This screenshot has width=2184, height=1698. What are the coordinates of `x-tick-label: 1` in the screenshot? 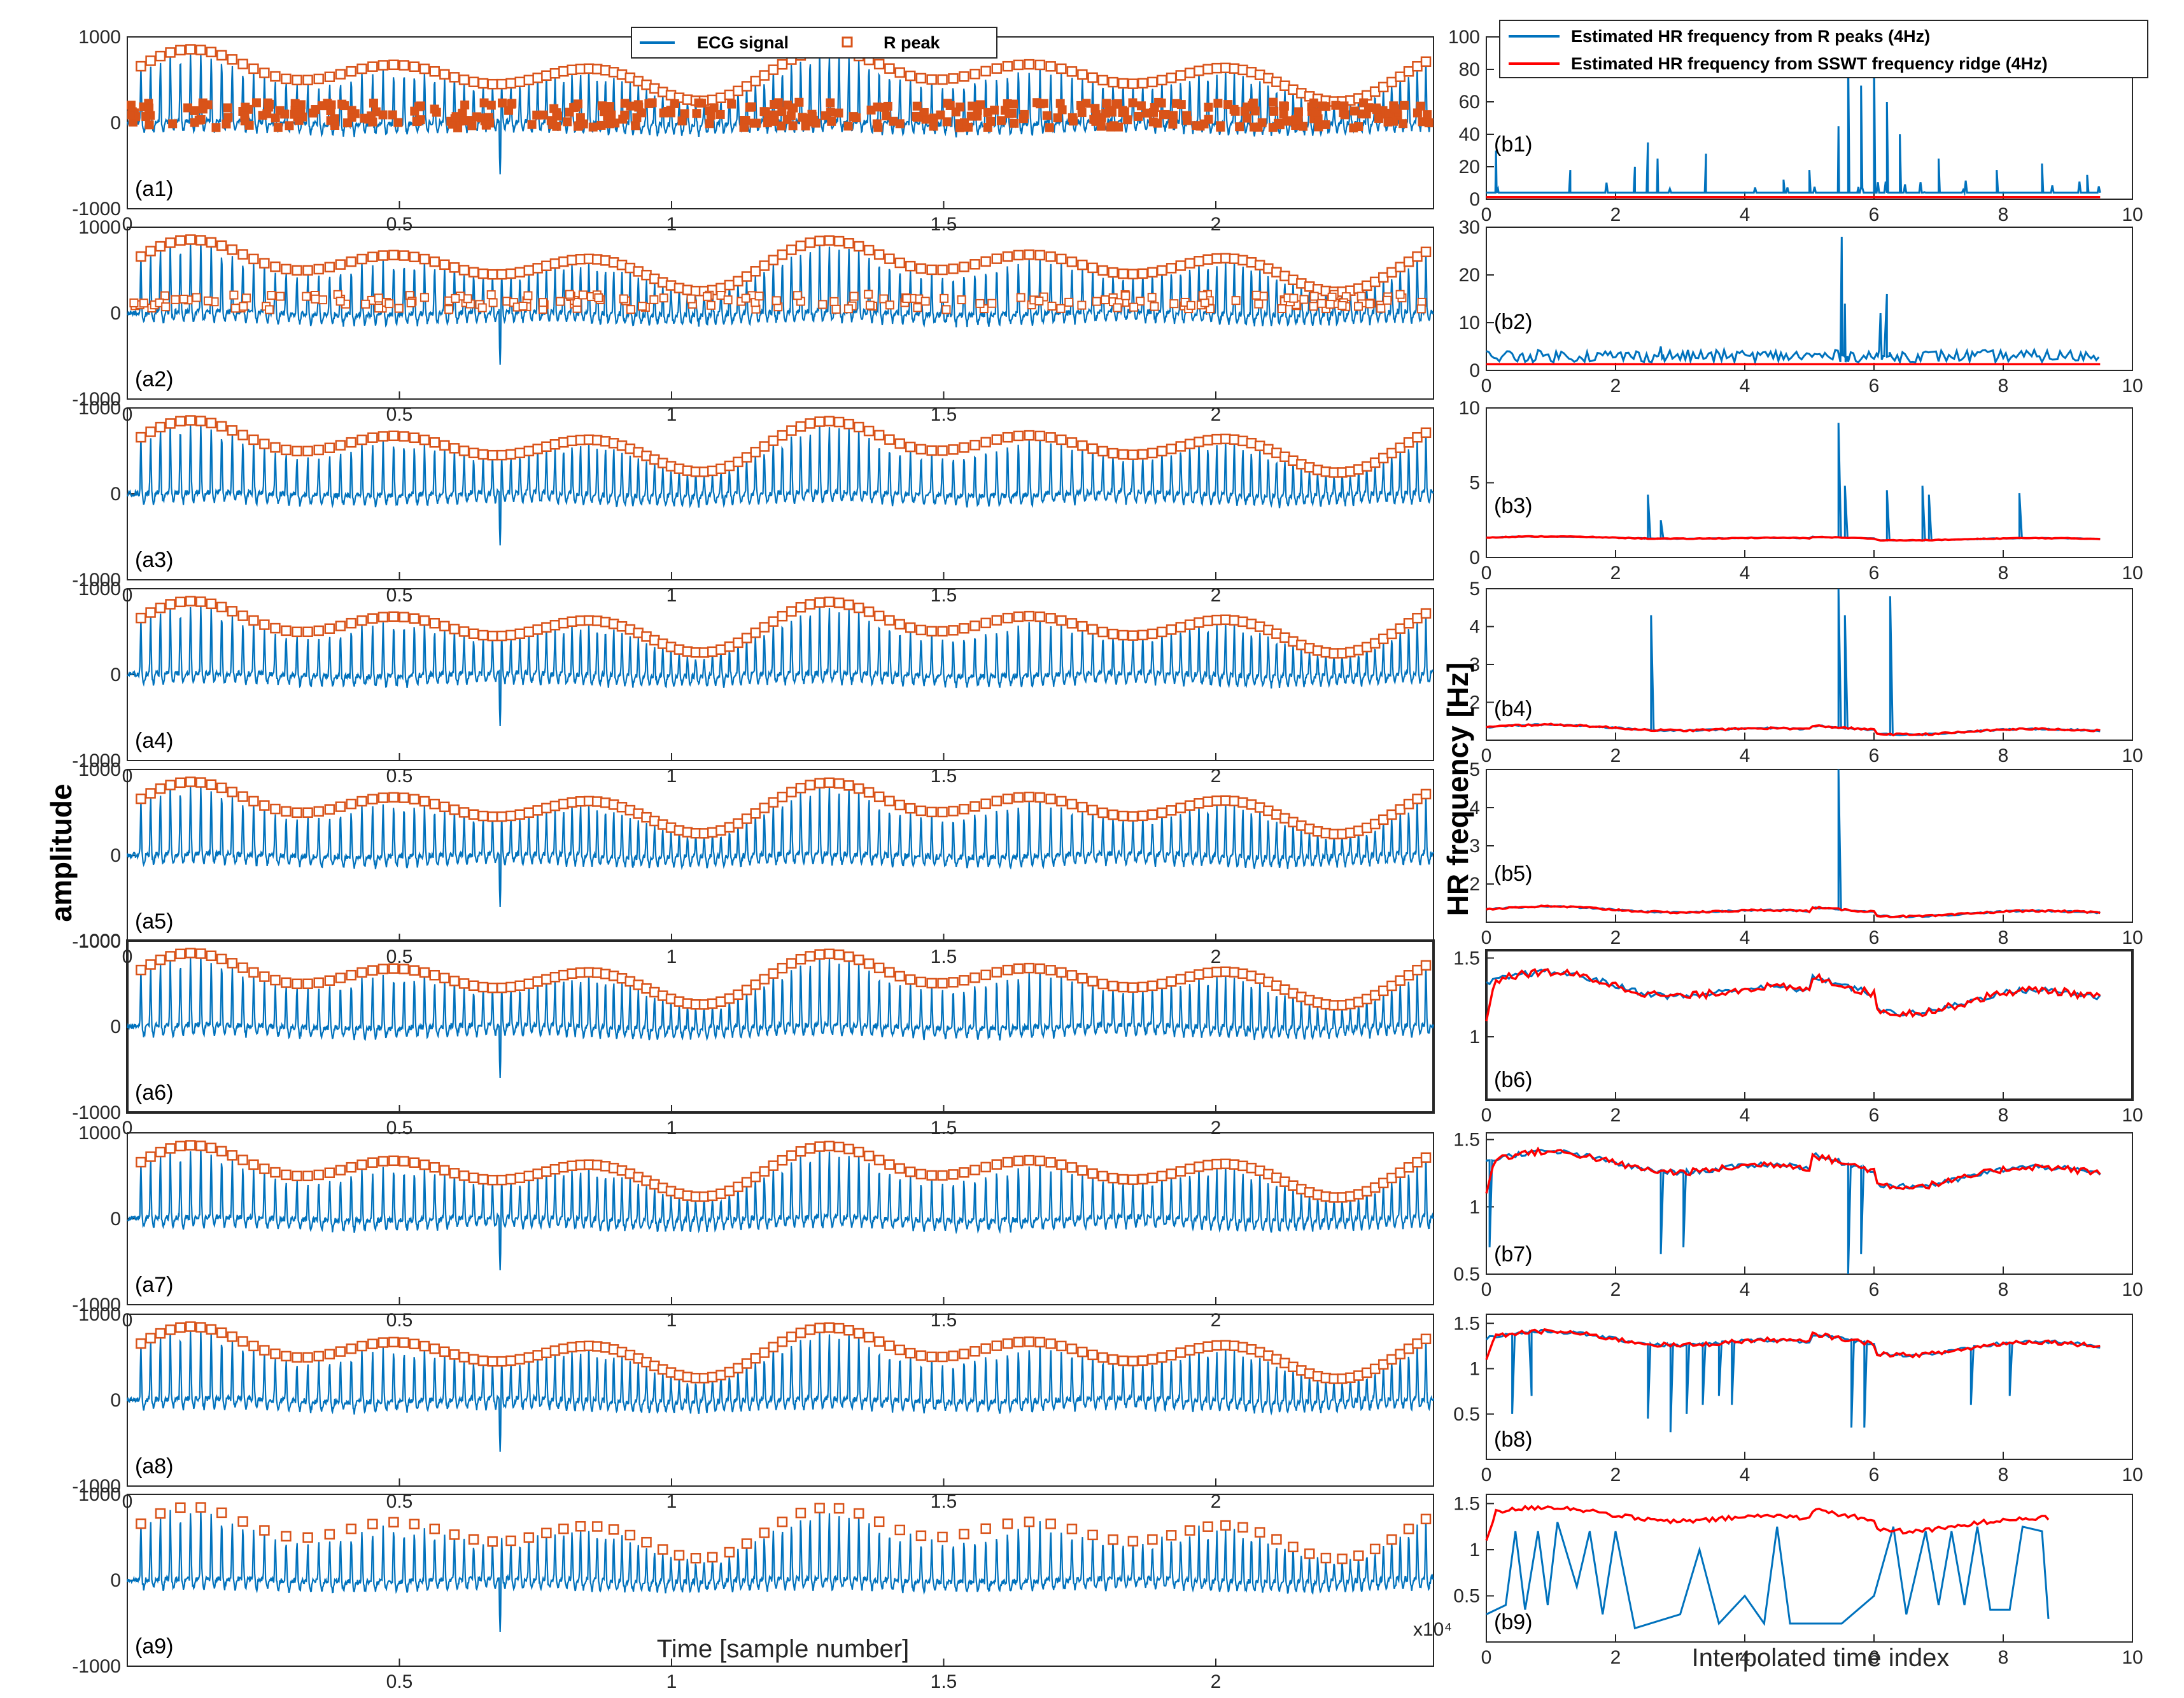 It's located at (671, 1681).